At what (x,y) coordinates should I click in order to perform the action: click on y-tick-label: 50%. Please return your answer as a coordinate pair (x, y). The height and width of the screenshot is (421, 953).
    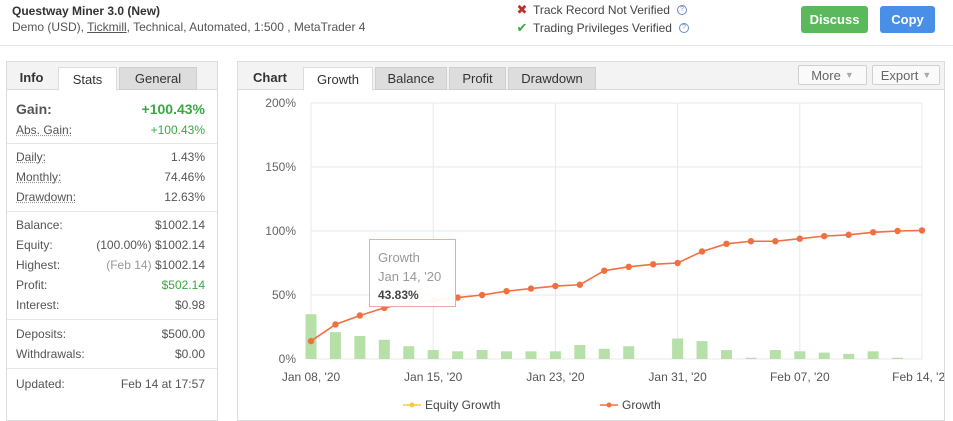
    Looking at the image, I should click on (284, 295).